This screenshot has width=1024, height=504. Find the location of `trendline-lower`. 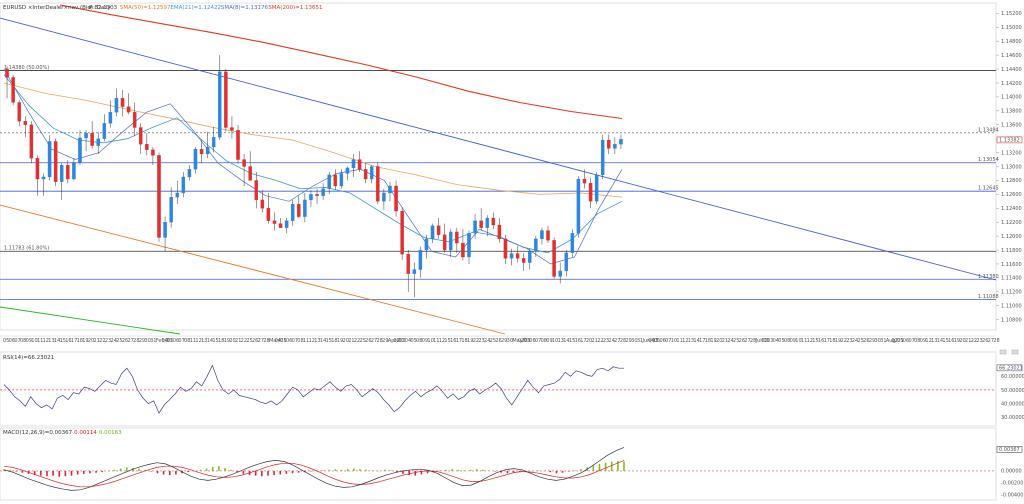

trendline-lower is located at coordinates (253, 269).